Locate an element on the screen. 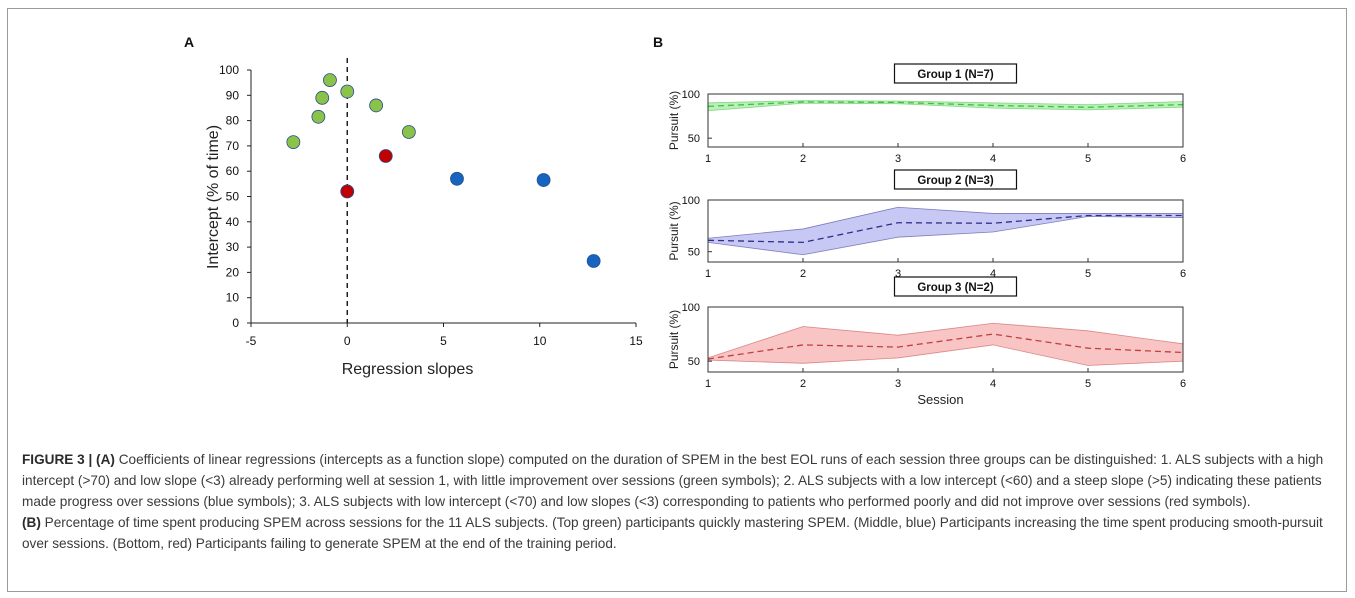 The width and height of the screenshot is (1355, 598). group-title: Group 2 (N=3) is located at coordinates (955, 181).